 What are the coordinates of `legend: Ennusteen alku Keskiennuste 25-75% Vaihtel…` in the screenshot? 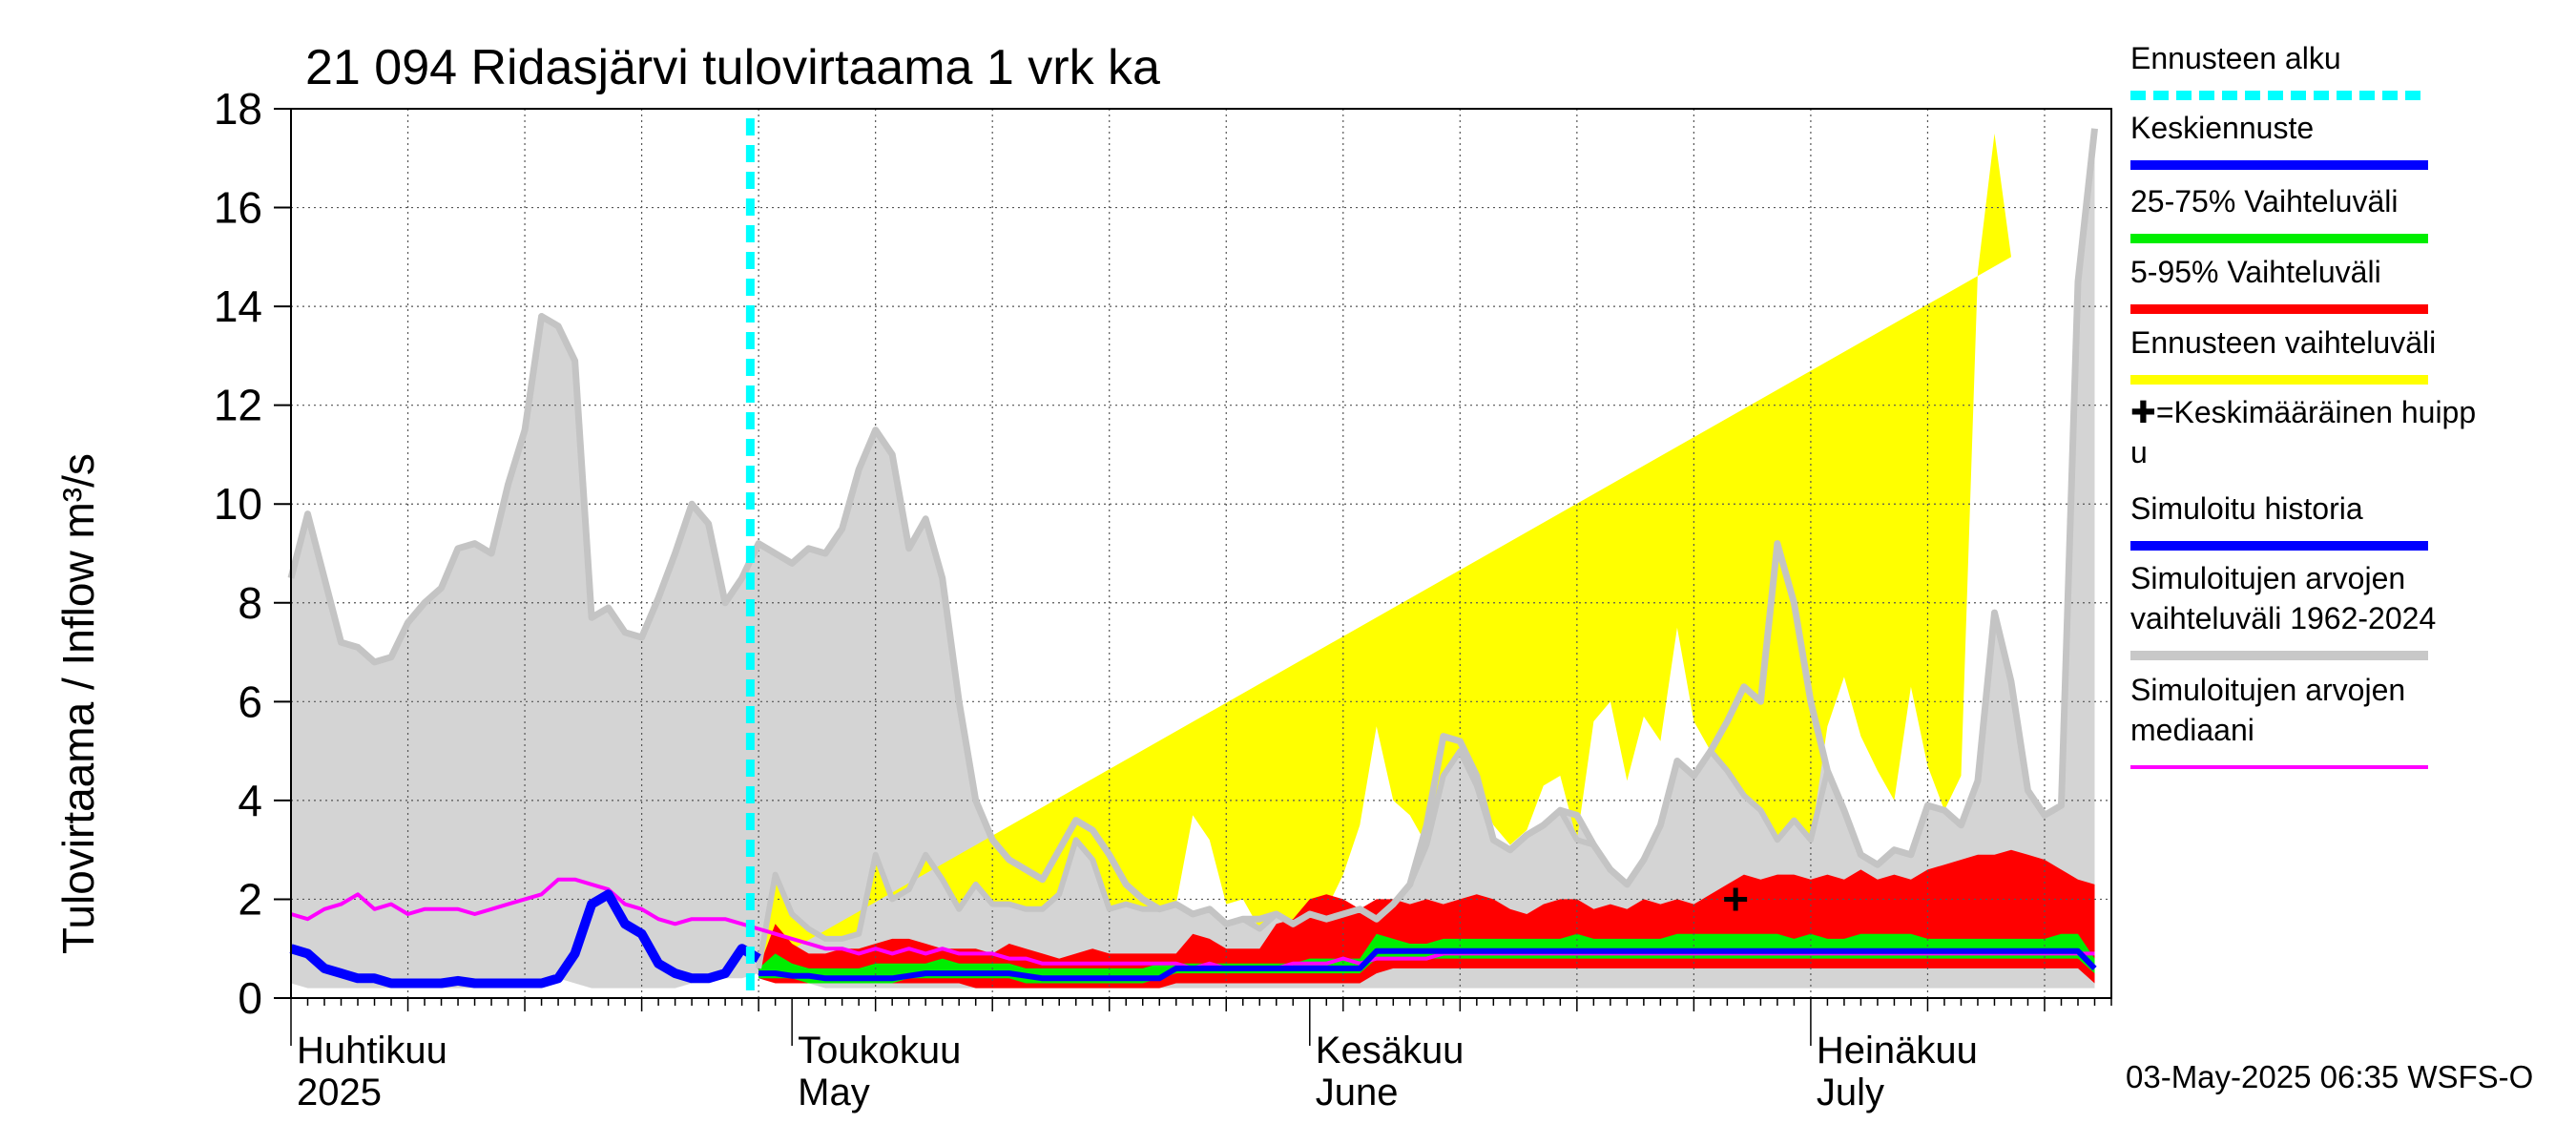 It's located at (2303, 405).